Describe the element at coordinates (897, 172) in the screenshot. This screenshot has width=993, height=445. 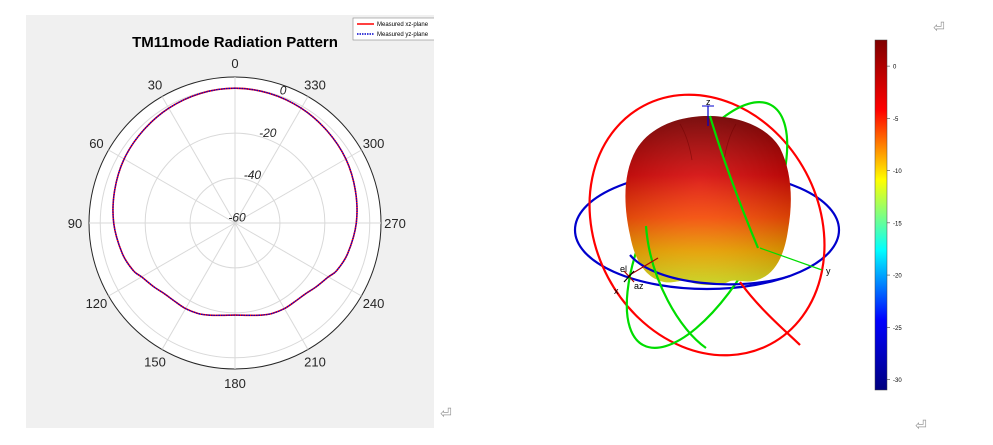
I see `colorbar-tick-label: -10` at that location.